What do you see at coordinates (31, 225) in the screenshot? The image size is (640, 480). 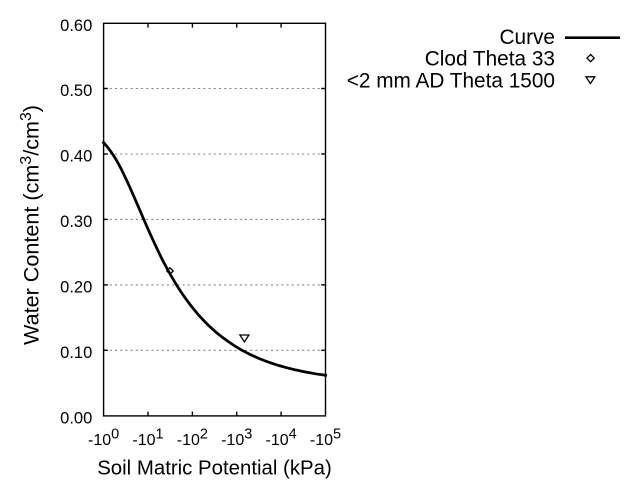 I see `svg-text: Water Content (cm3/cm3)` at bounding box center [31, 225].